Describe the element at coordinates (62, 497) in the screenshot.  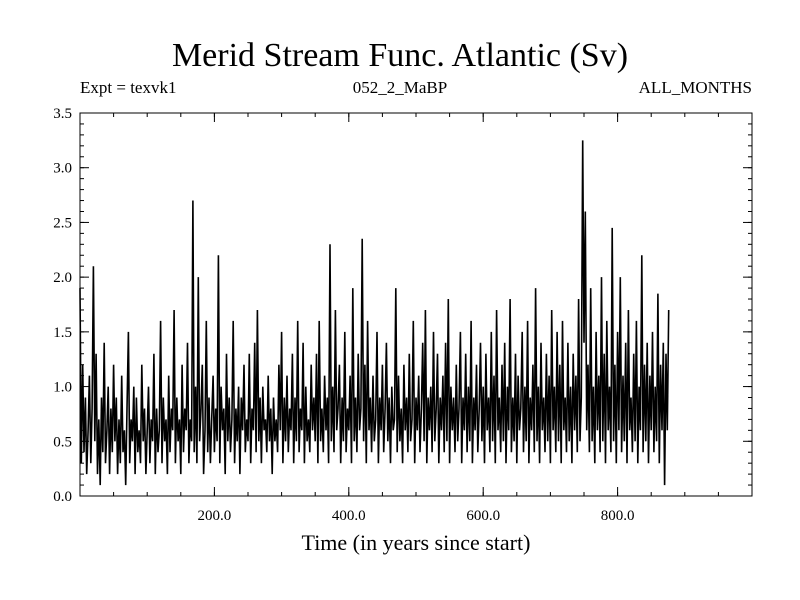
I see `y-tick-label: 0.0` at that location.